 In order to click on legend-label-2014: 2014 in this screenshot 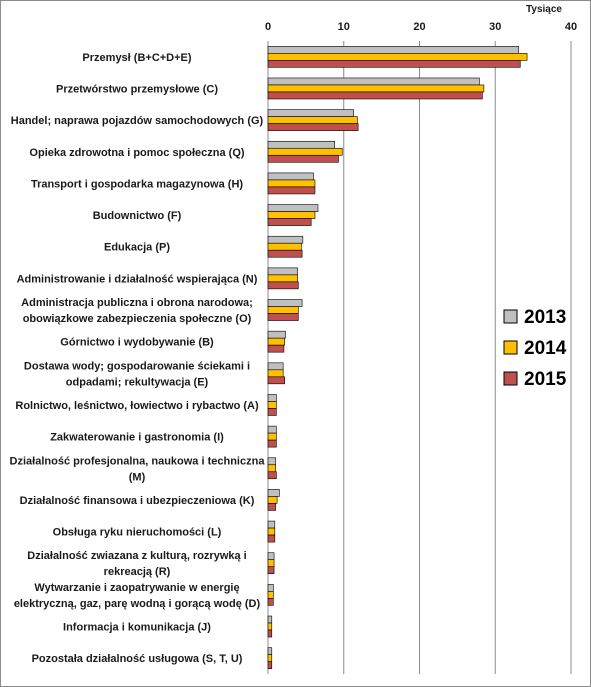, I will do `click(545, 348)`.